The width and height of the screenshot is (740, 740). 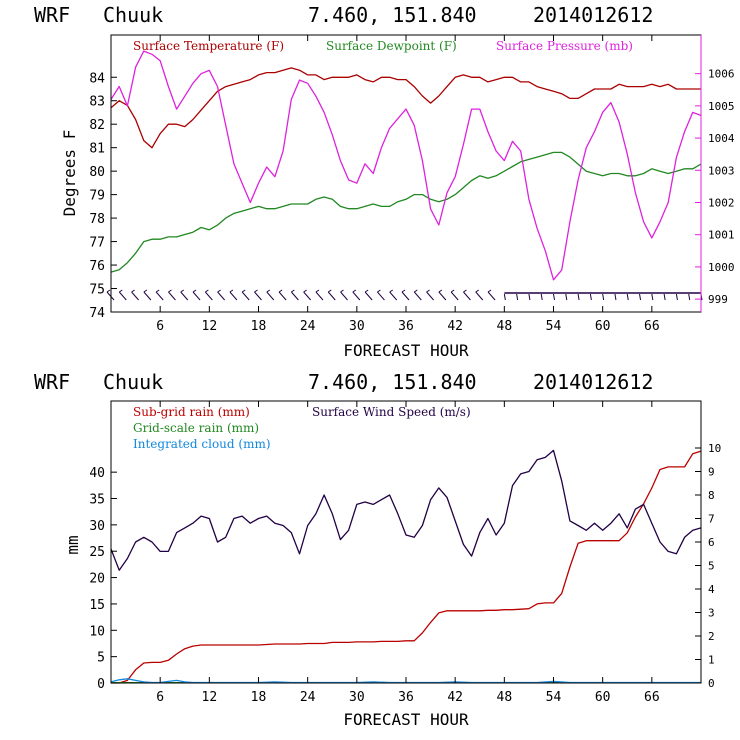 What do you see at coordinates (97, 290) in the screenshot?
I see `y-tick-label: 75` at bounding box center [97, 290].